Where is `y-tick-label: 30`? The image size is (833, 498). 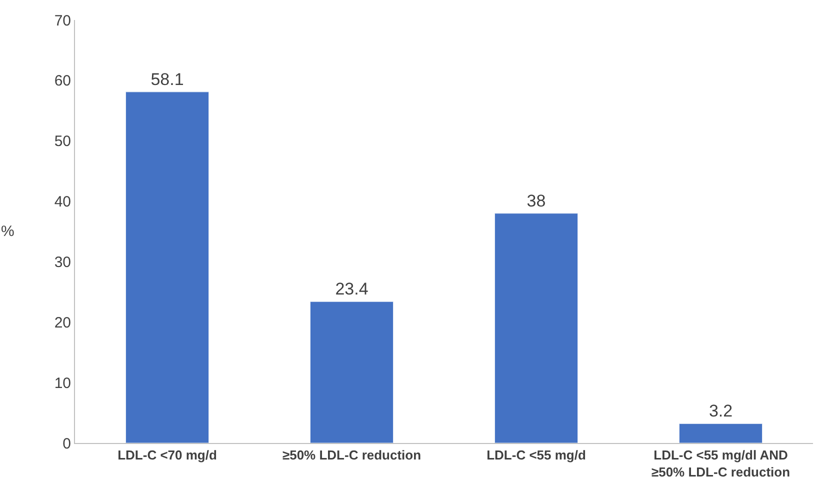
y-tick-label: 30 is located at coordinates (62, 262).